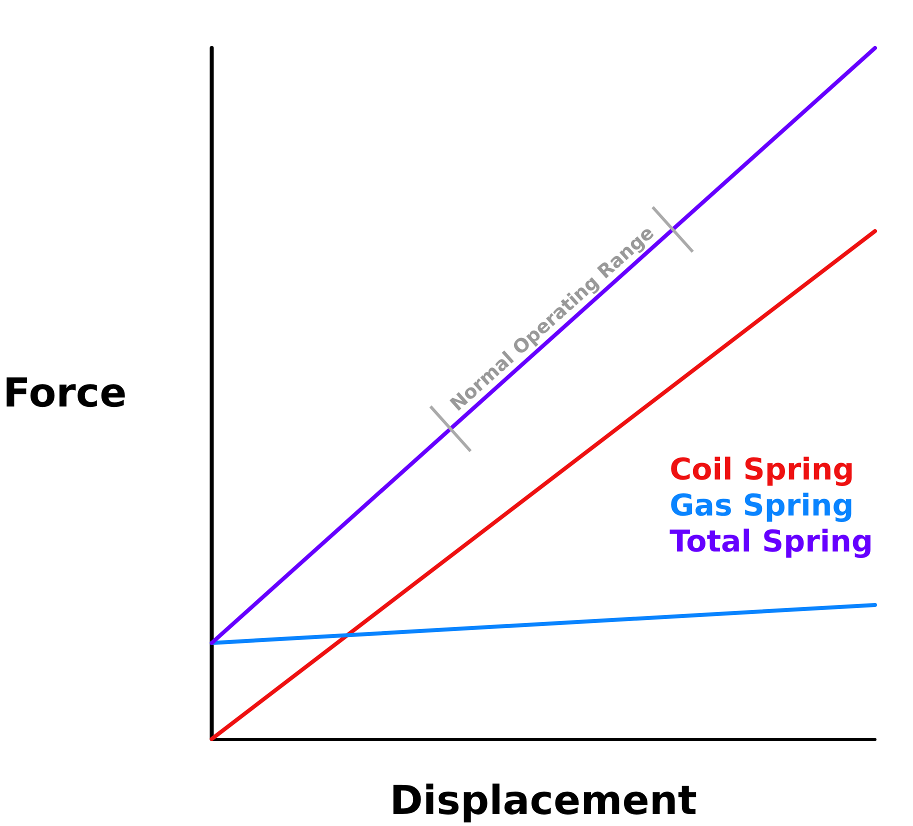 The height and width of the screenshot is (826, 913). Describe the element at coordinates (762, 470) in the screenshot. I see `series-label: Coil Spring` at that location.